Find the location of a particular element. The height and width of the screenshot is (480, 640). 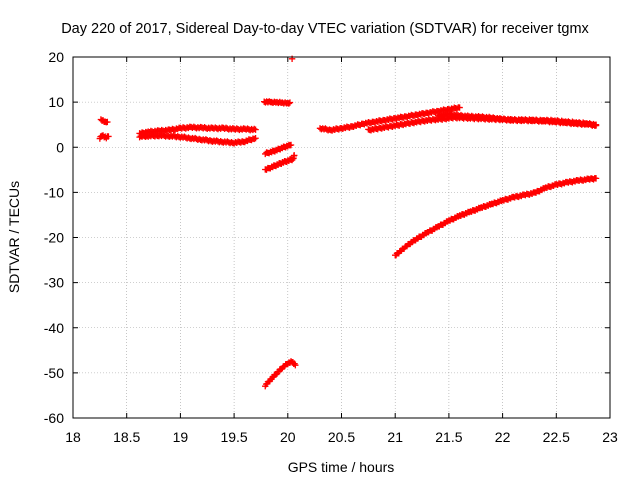

y-tick-label: -50 is located at coordinates (54, 373).